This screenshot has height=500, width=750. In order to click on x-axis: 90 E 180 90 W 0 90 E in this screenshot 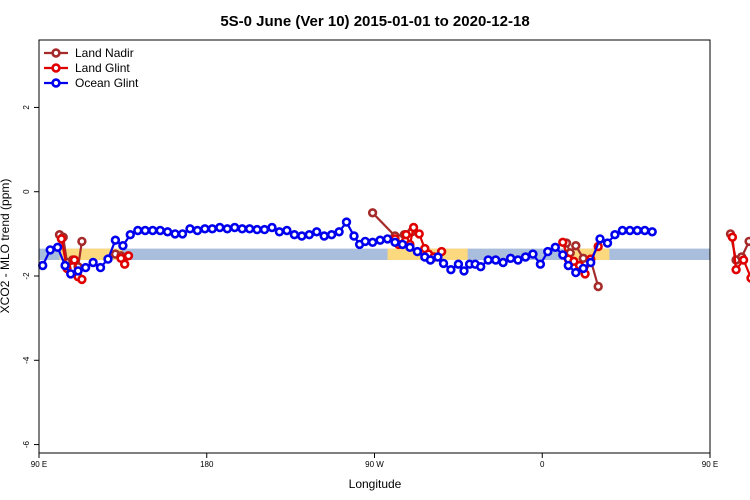, I will do `click(374, 461)`.